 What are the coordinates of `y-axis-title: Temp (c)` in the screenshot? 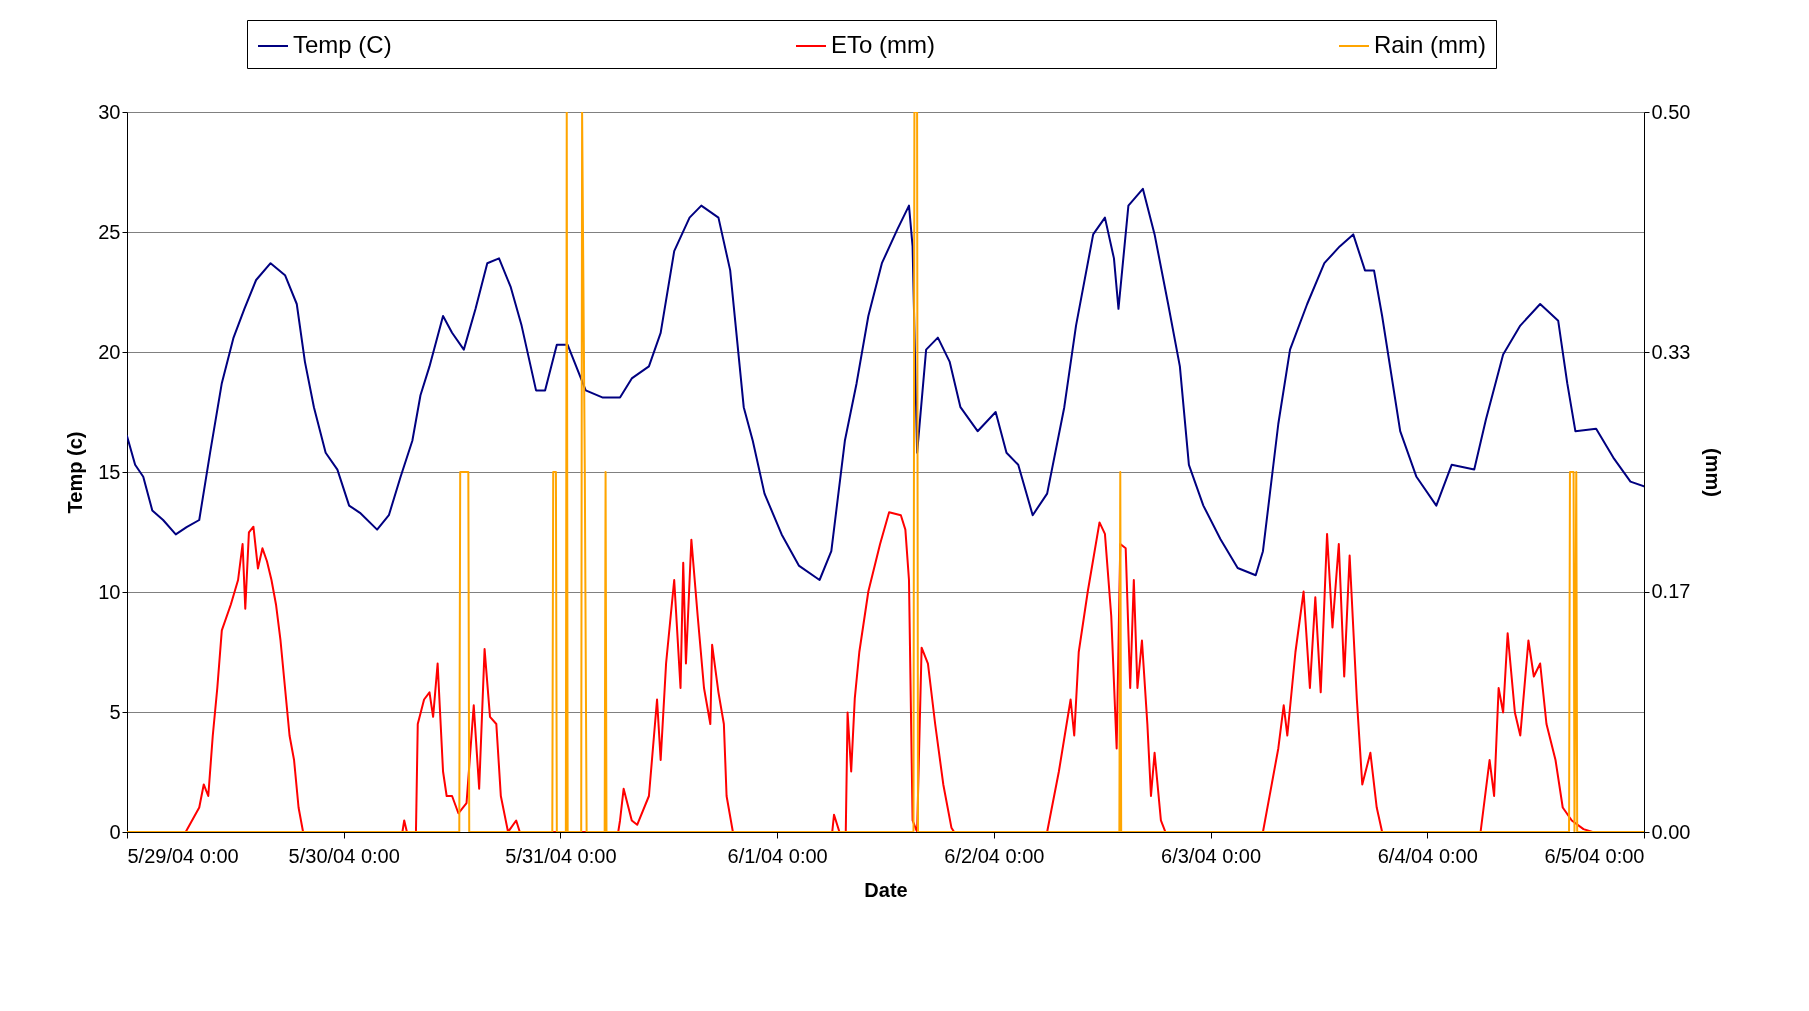 It's located at (75, 472).